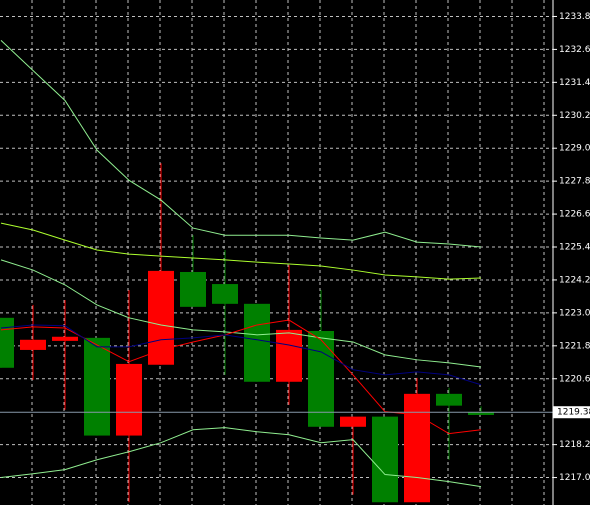  What do you see at coordinates (574, 17) in the screenshot?
I see `y-tick-label: 1233.80` at bounding box center [574, 17].